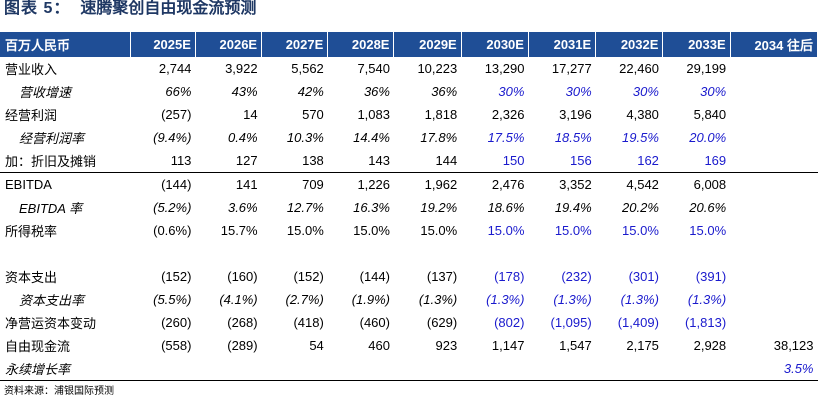  What do you see at coordinates (181, 160) in the screenshot?
I see `cell-value: 113` at bounding box center [181, 160].